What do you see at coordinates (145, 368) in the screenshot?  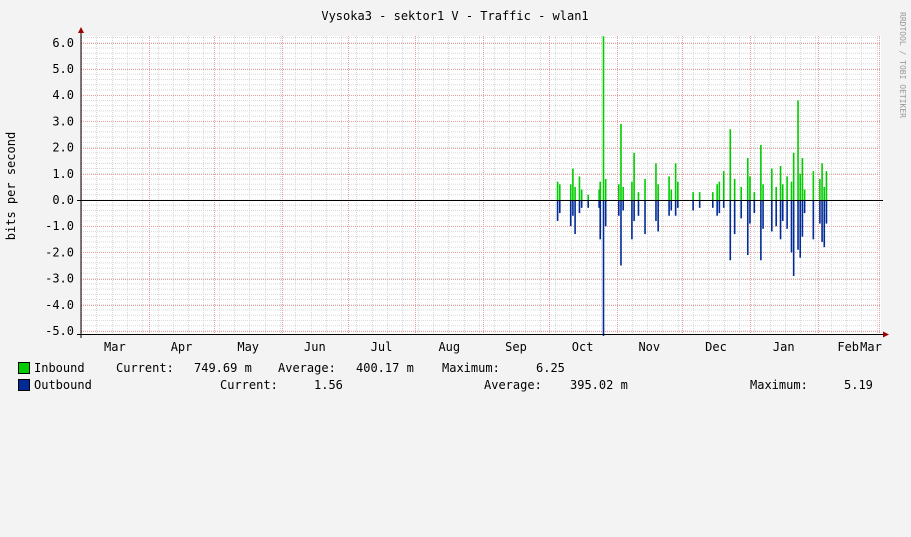 I see `inbound-current-label: Current:` at bounding box center [145, 368].